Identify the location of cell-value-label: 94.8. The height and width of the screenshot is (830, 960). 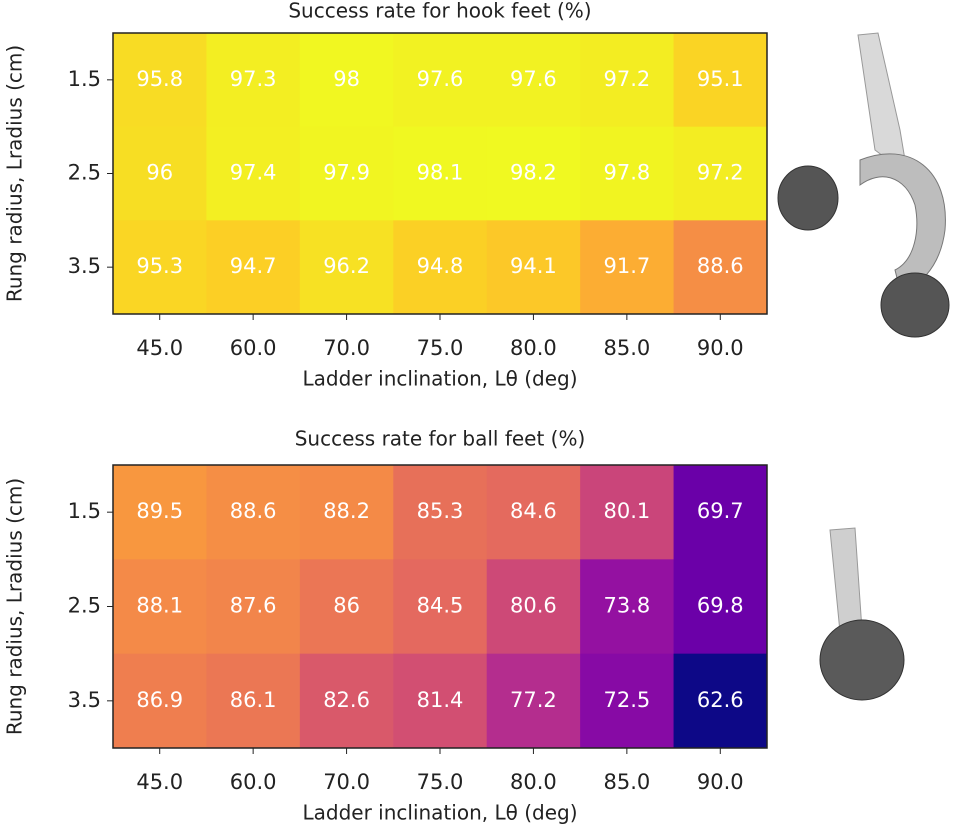
(440, 266).